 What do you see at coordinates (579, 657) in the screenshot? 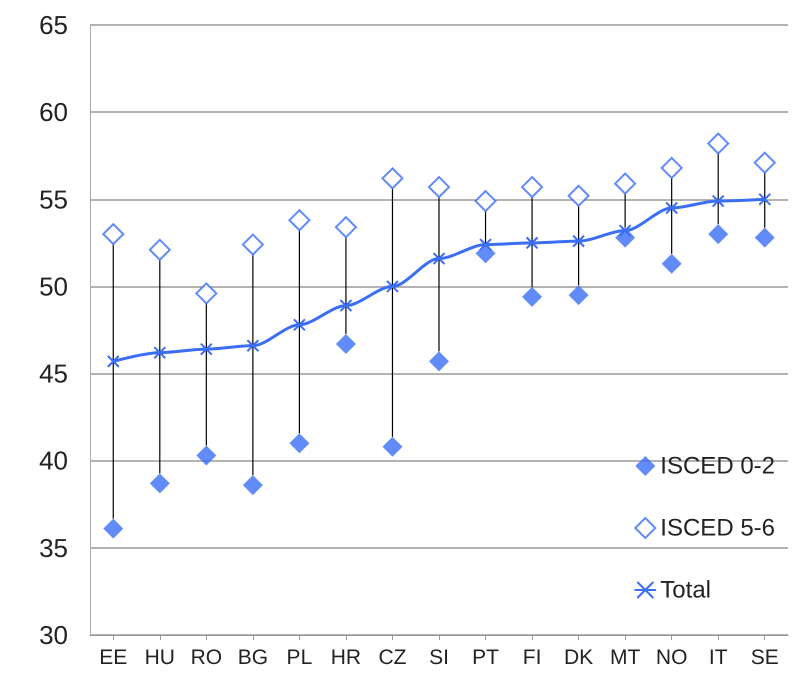
I see `x-tick-label: DK` at bounding box center [579, 657].